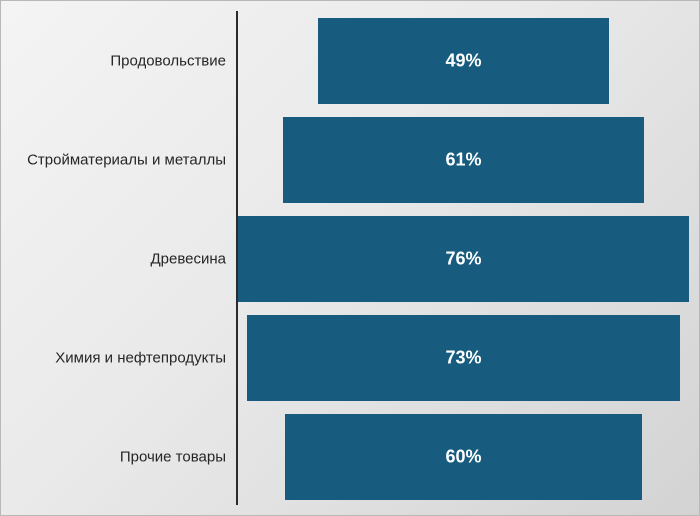 The image size is (700, 516). What do you see at coordinates (140, 357) in the screenshot?
I see `category-label: Химия и нефтепродукты` at bounding box center [140, 357].